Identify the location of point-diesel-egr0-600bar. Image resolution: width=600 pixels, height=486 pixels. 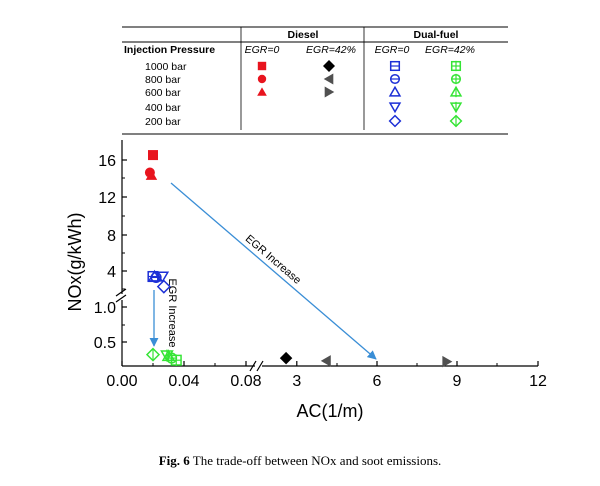
(151, 174).